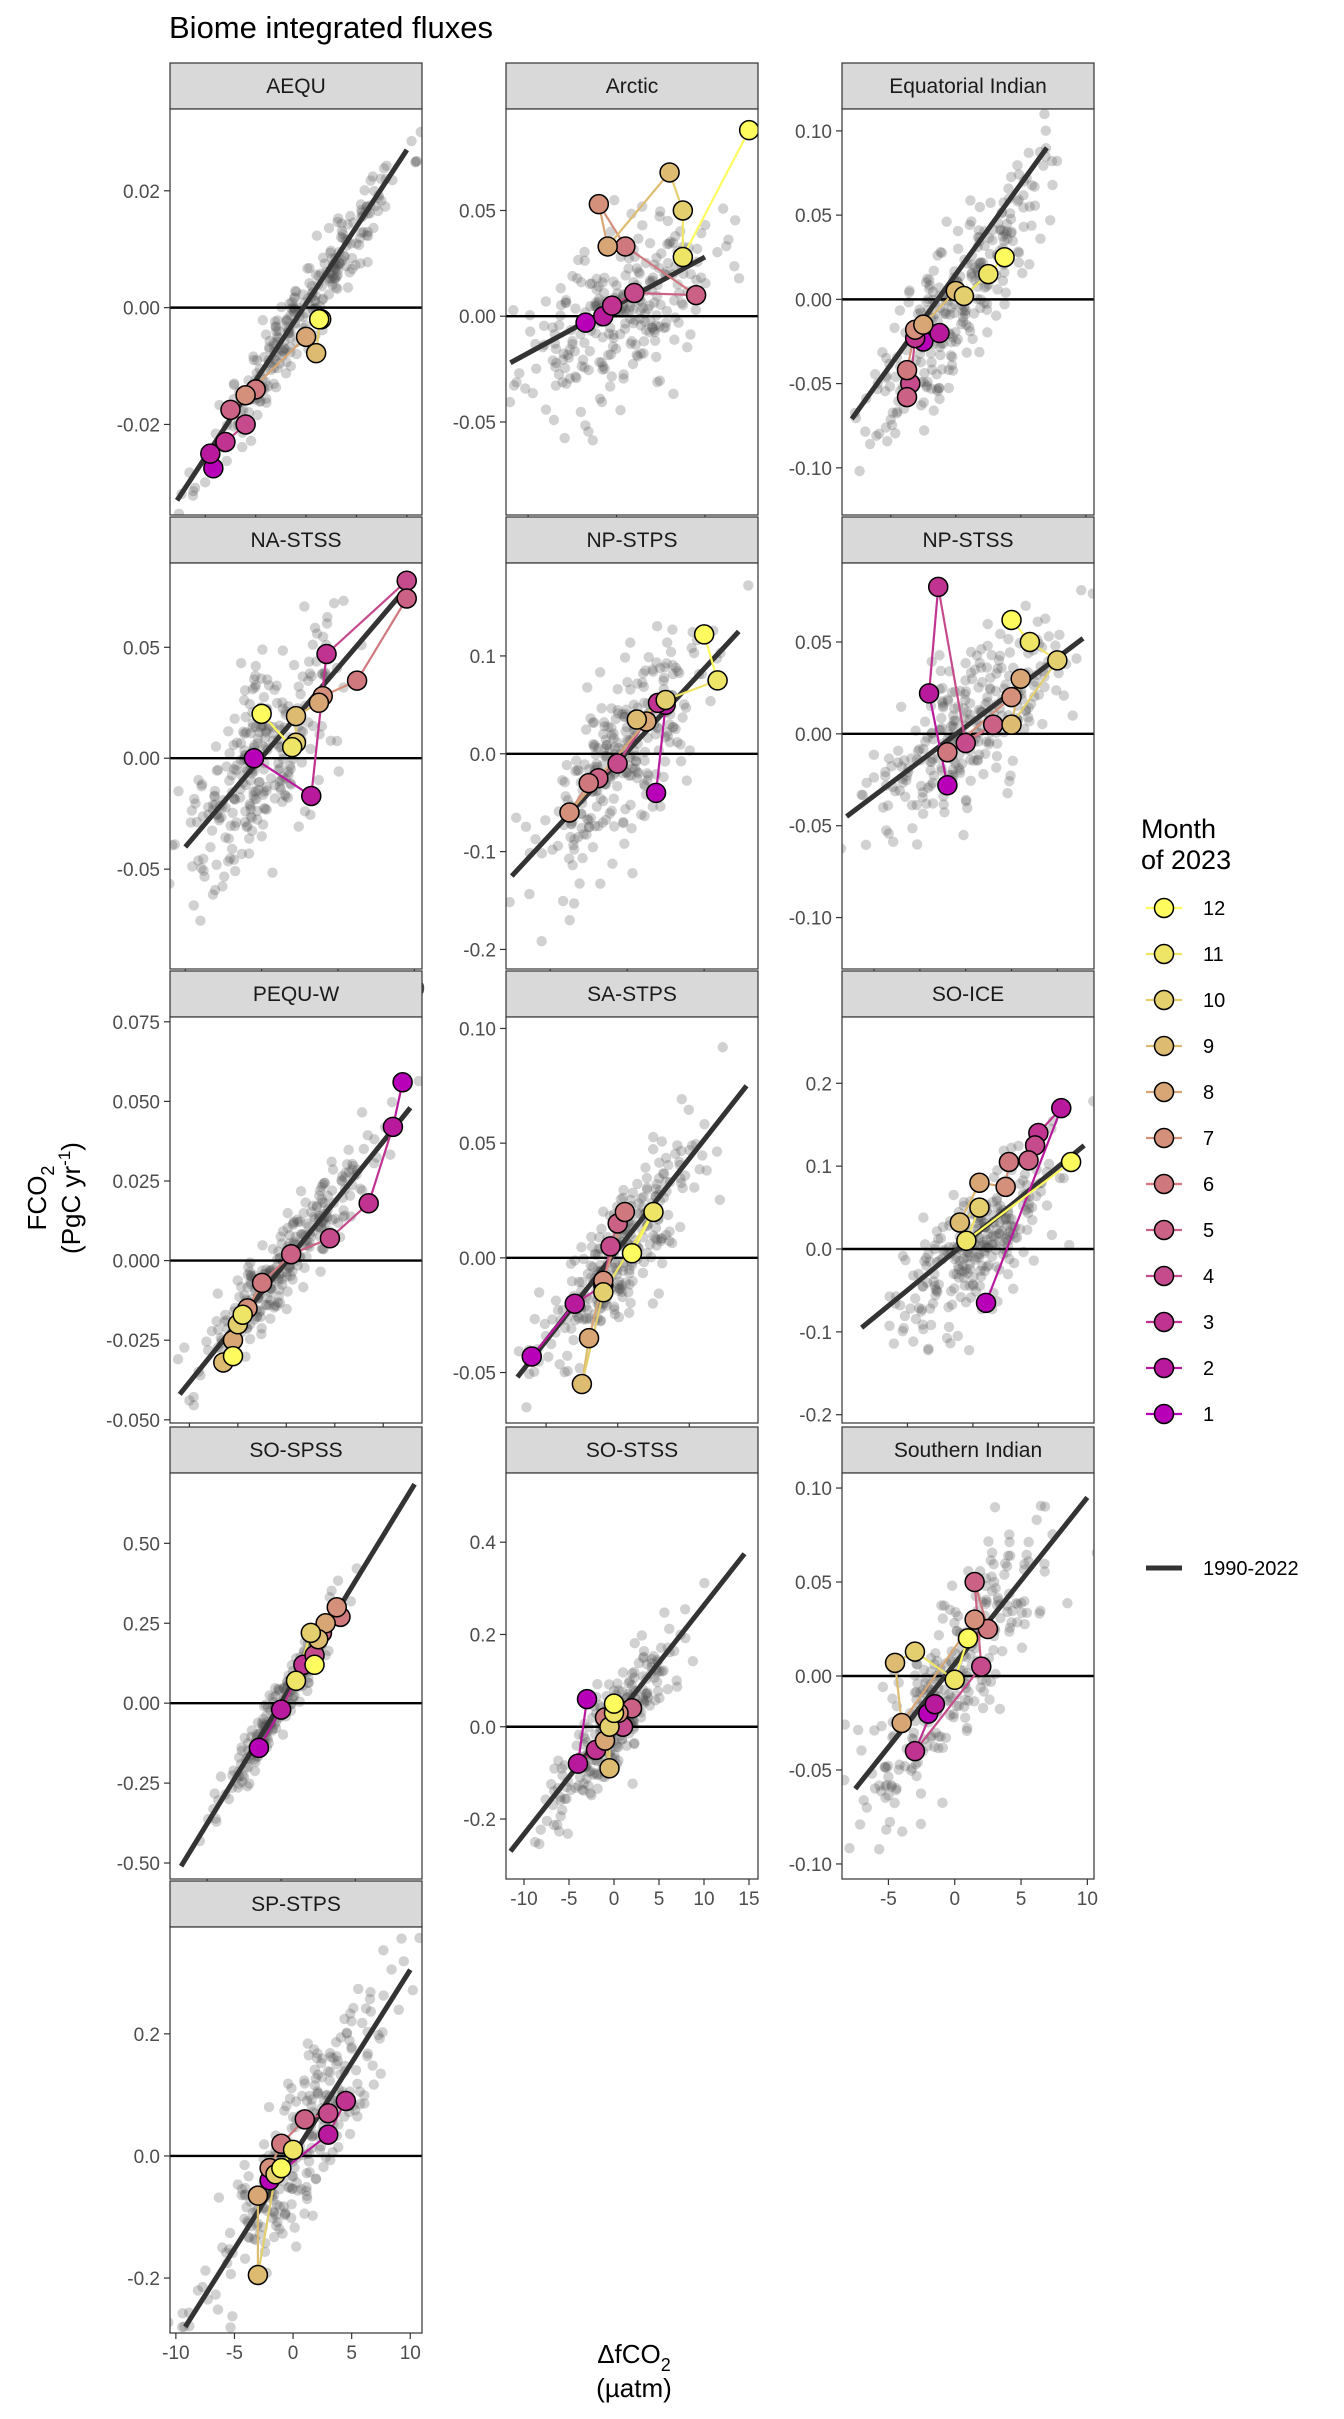 This screenshot has width=1344, height=2419. Describe the element at coordinates (1164, 1368) in the screenshot. I see `legend-key-point` at that location.